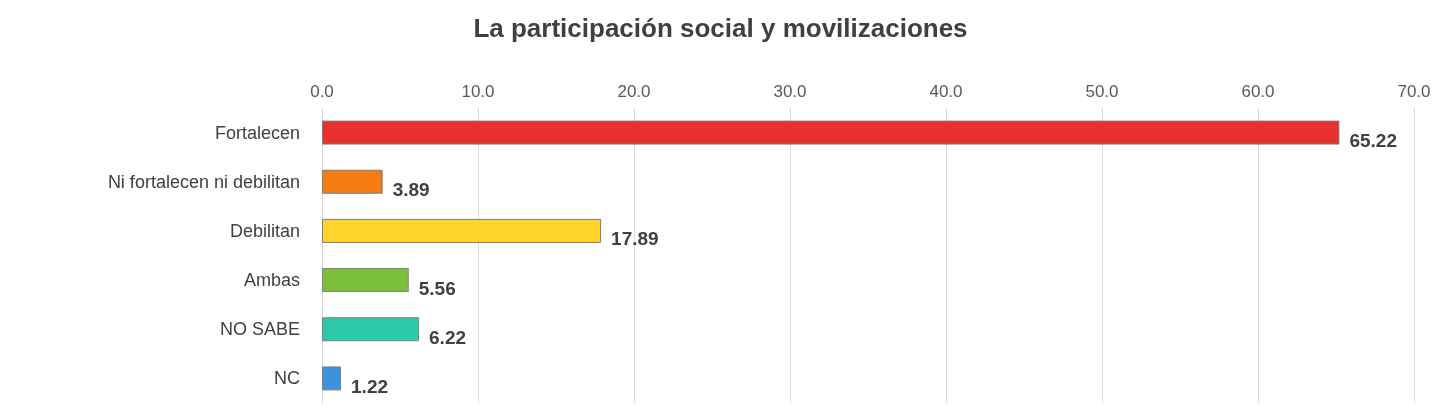  I want to click on y-tick-label: NO SABE, so click(259, 329).